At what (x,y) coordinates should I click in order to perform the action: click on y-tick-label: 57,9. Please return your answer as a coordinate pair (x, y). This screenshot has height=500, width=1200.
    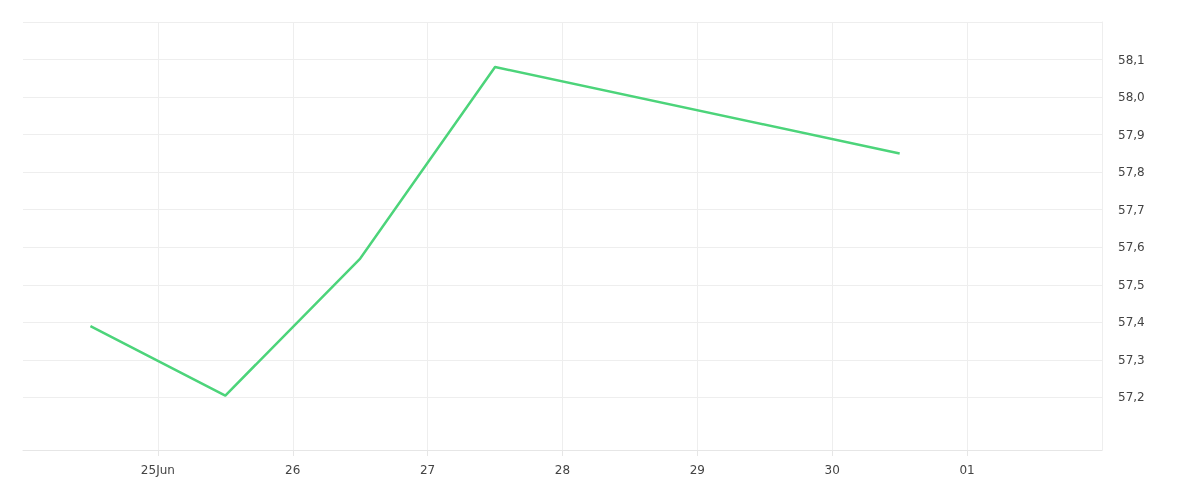
    Looking at the image, I should click on (1131, 134).